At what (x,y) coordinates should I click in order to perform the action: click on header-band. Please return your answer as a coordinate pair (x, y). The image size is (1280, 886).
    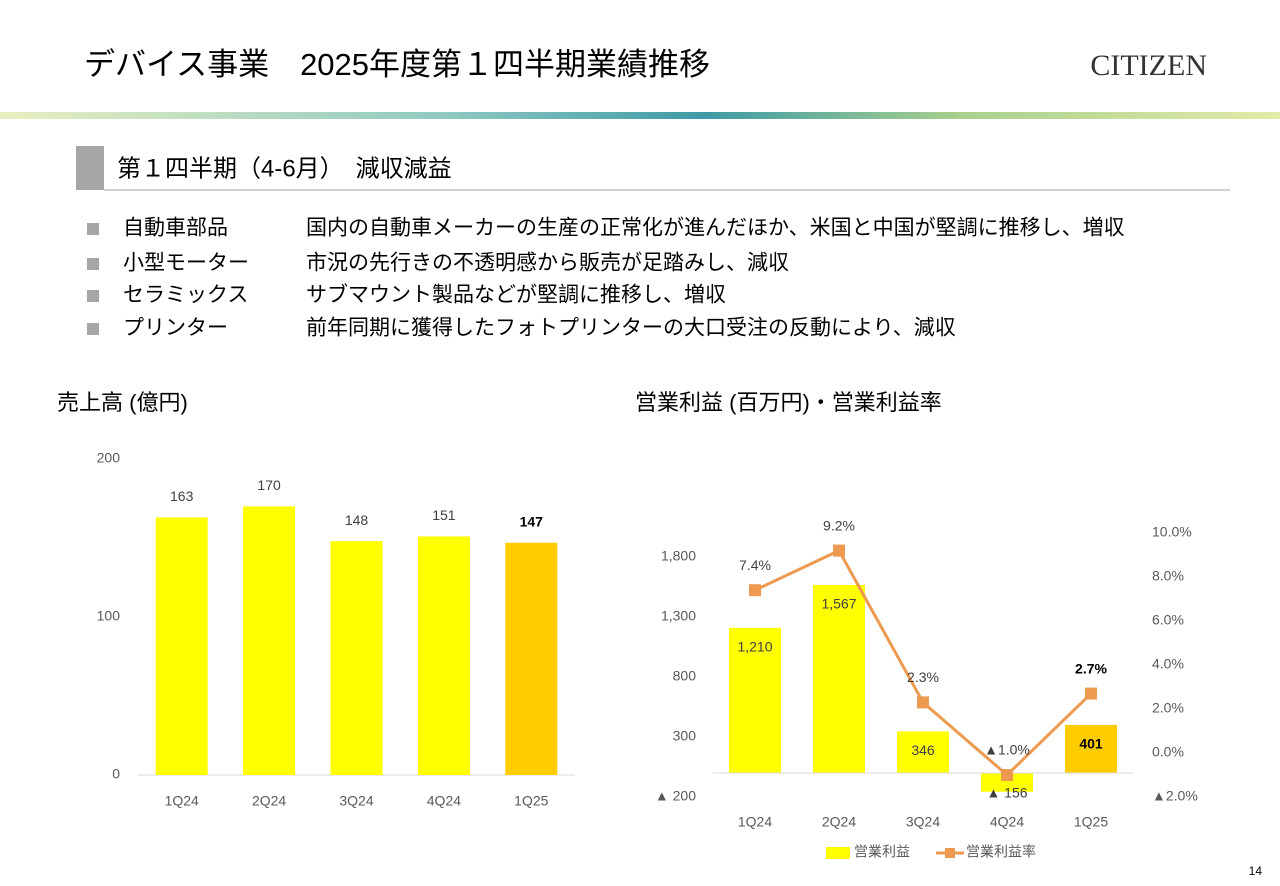
    Looking at the image, I should click on (640, 115).